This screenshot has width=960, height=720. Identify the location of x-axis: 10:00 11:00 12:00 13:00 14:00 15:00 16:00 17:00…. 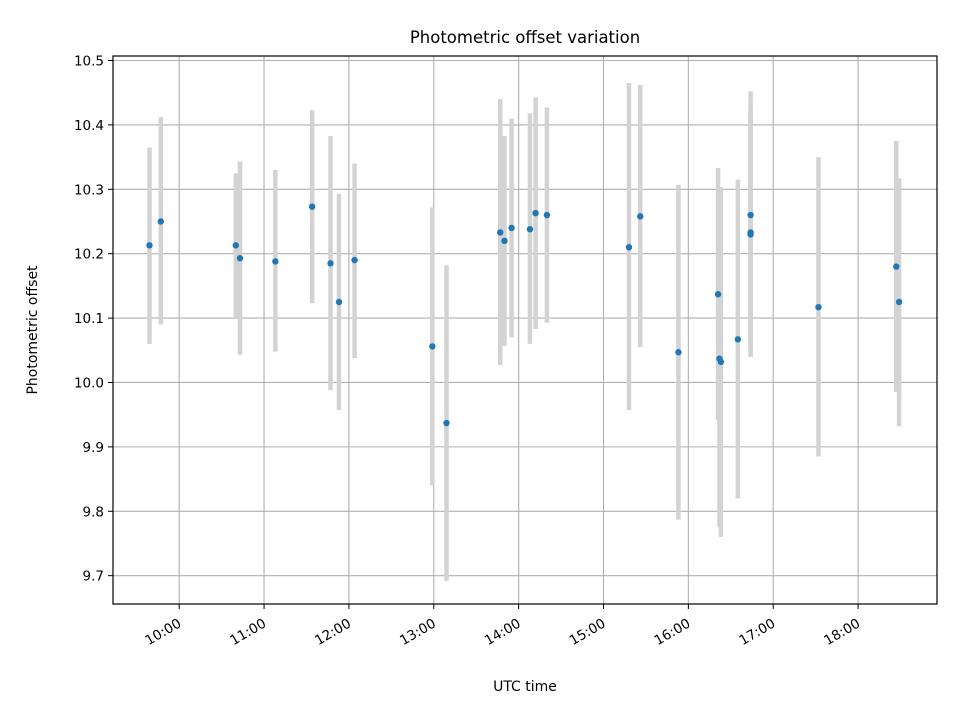
(502, 626).